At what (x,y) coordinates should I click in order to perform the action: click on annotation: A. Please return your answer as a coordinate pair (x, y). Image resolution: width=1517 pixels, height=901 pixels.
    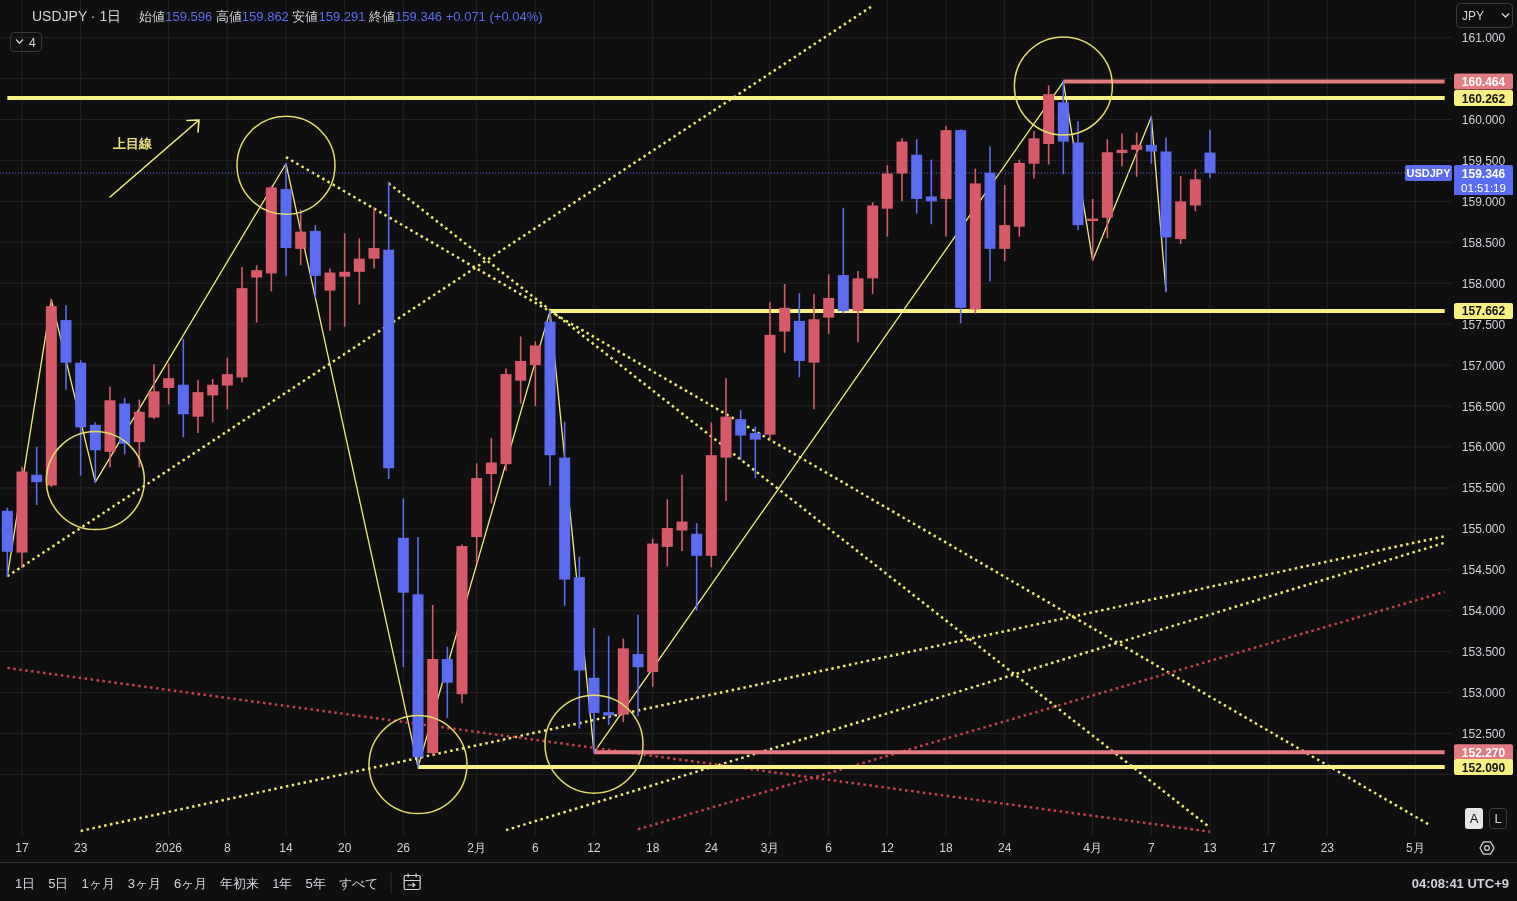
    Looking at the image, I should click on (1474, 818).